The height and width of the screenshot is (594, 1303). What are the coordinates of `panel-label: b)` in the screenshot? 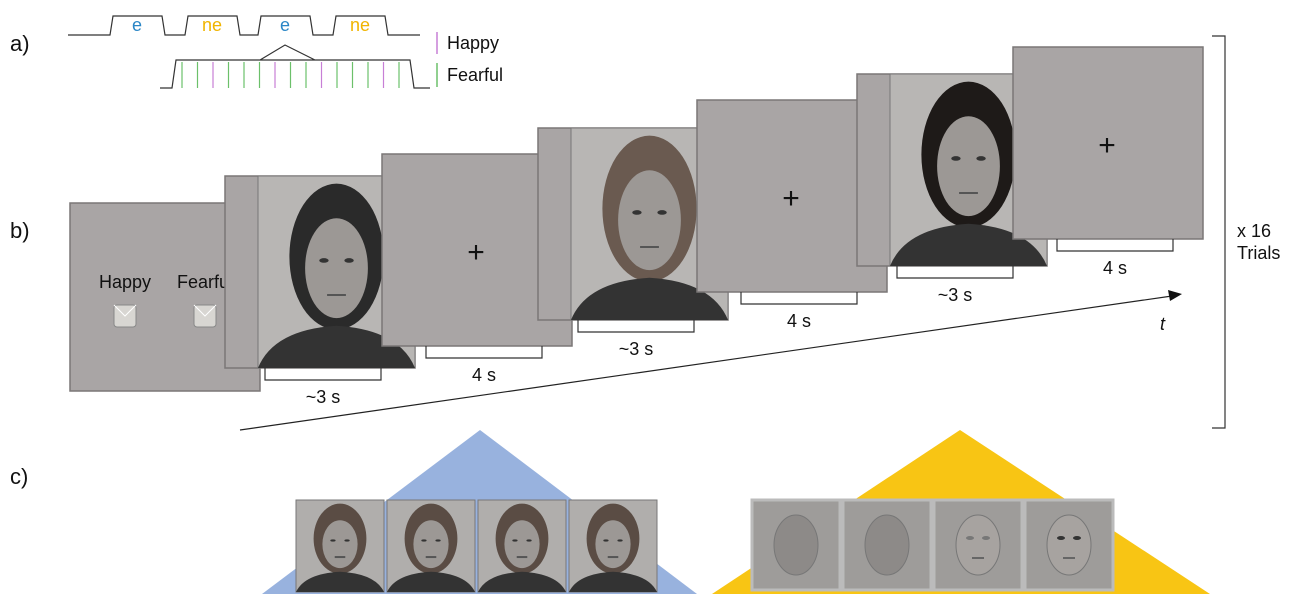 It's located at (20, 230).